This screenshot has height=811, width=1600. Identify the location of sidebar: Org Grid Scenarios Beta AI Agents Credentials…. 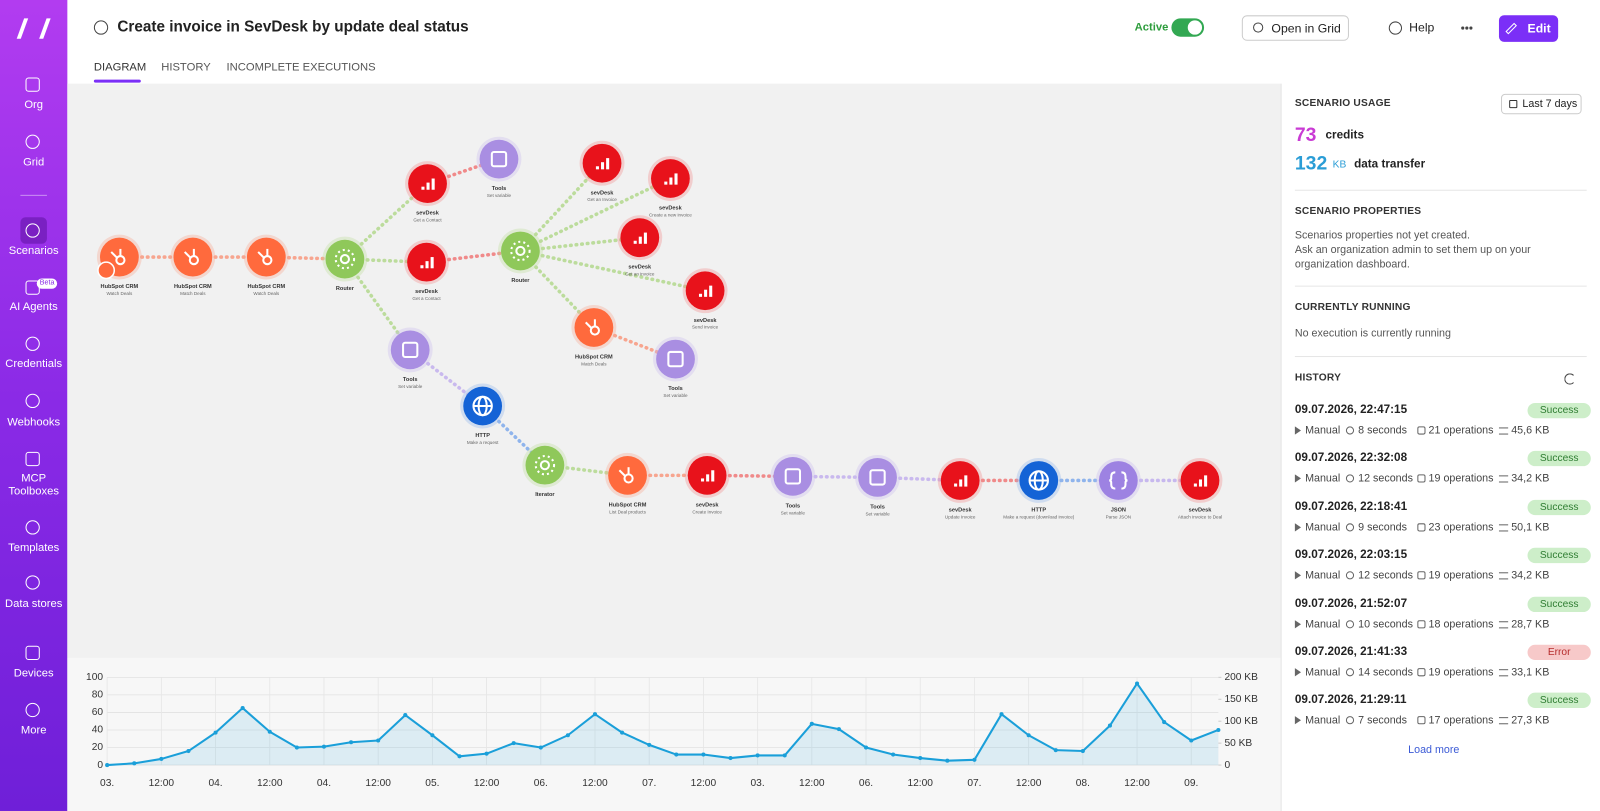
(34, 405).